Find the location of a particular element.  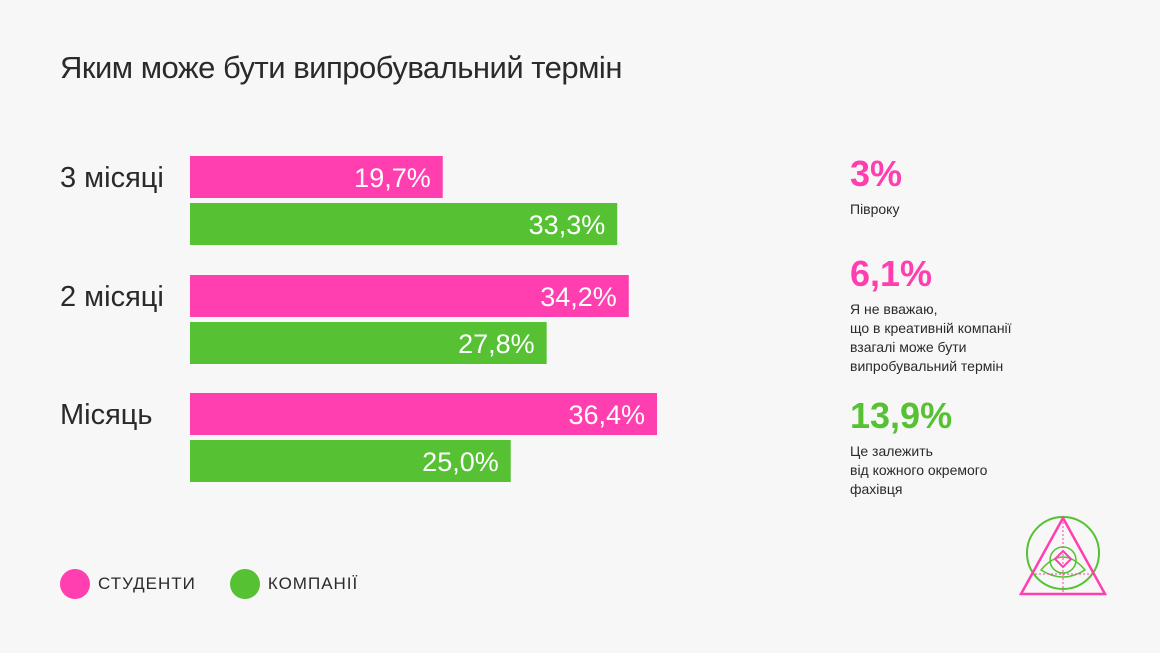

category-label: 2 місяці is located at coordinates (112, 297).